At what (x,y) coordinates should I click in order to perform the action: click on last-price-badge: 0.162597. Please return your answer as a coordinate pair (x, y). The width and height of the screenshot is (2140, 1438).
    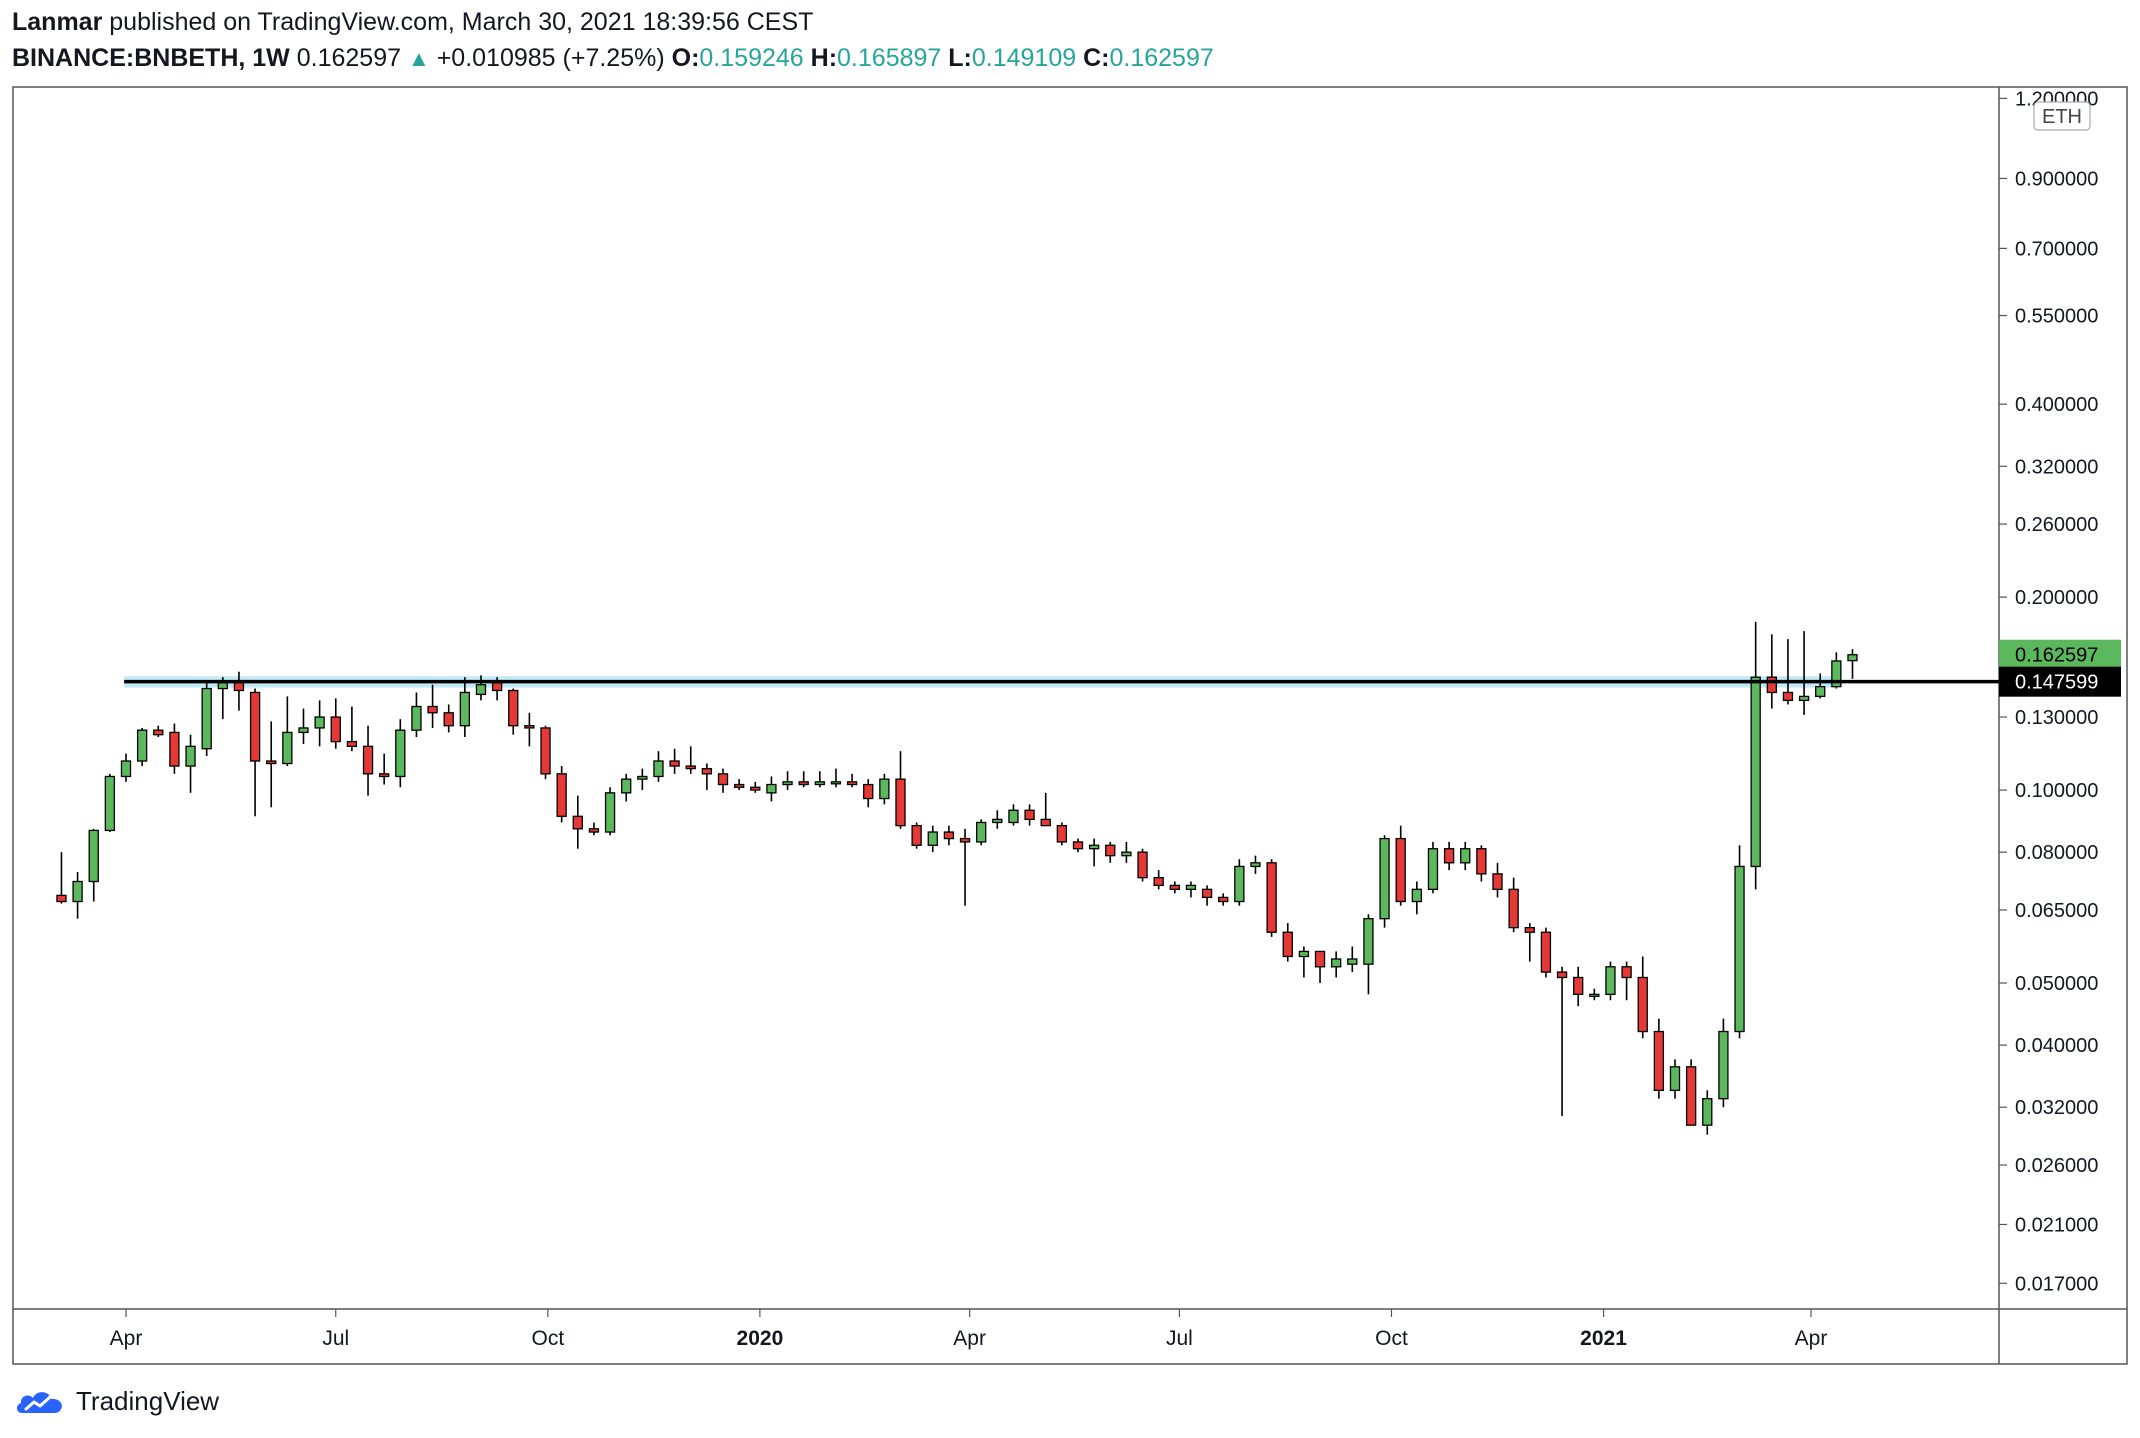
    Looking at the image, I should click on (2060, 654).